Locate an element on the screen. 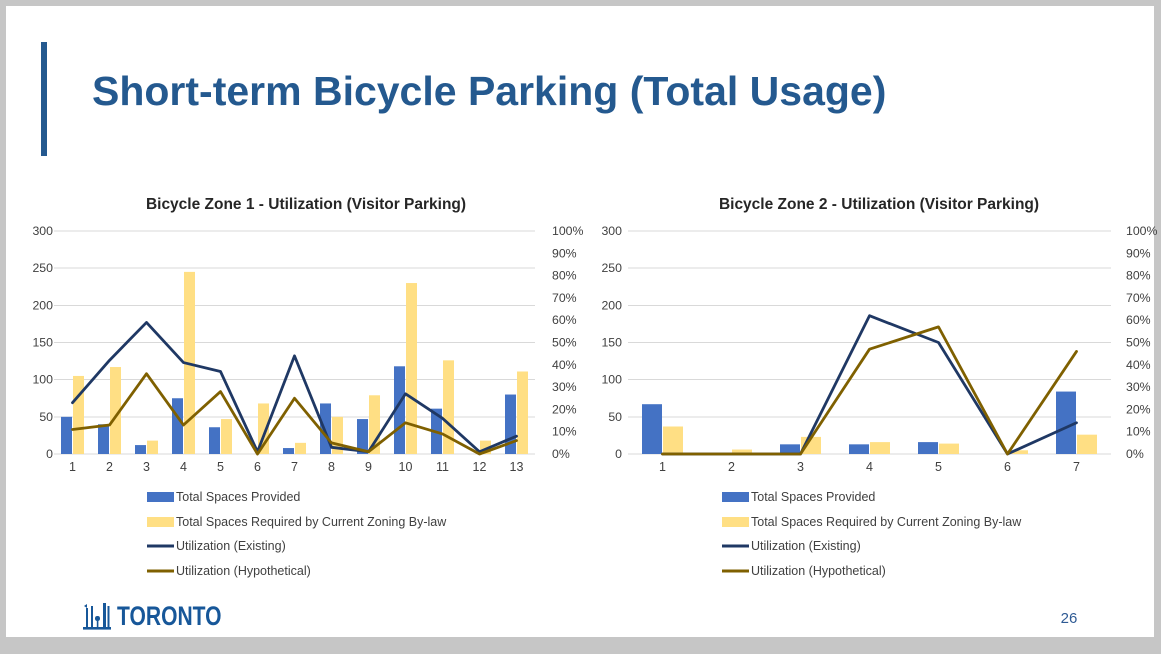 The height and width of the screenshot is (654, 1161). y-axis-left-tick-label: 250 is located at coordinates (611, 268).